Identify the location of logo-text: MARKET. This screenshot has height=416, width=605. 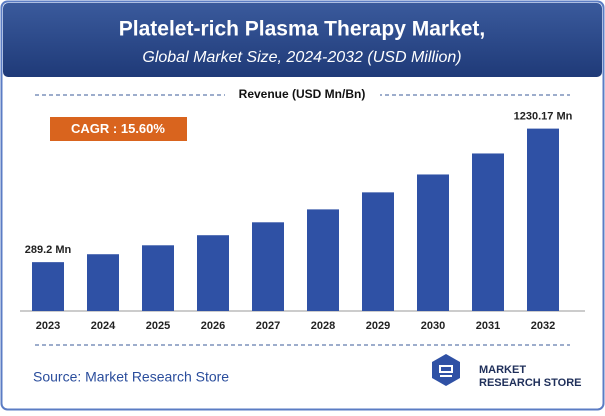
(502, 370).